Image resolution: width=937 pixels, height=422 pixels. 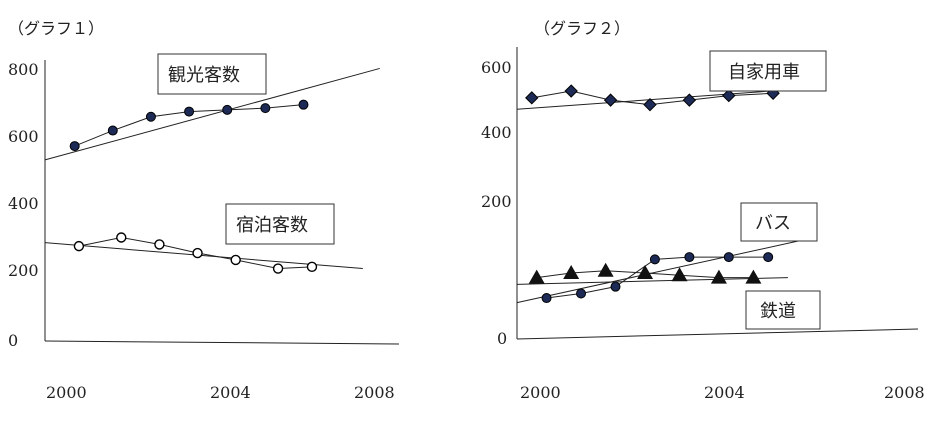 I want to click on chart-1-series-label-tourists: 観光客数, so click(x=204, y=75).